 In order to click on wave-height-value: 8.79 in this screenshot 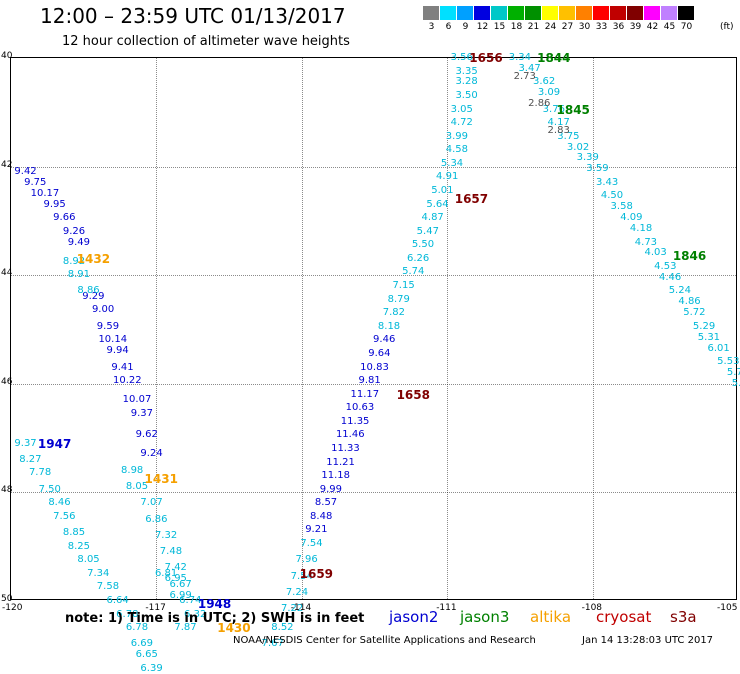, I will do `click(398, 299)`.